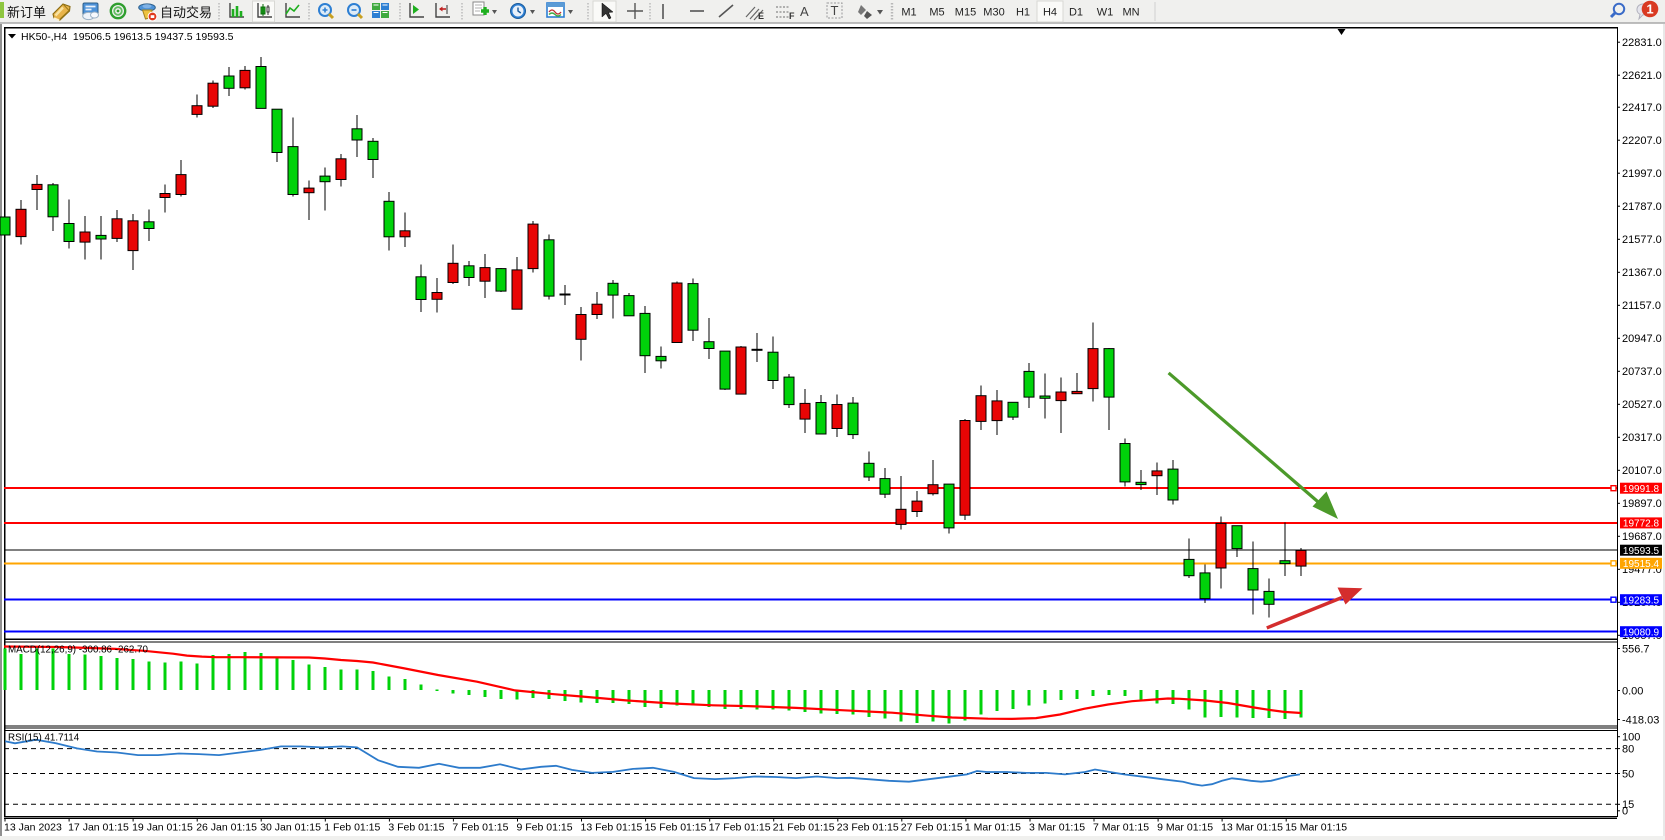 The image size is (1665, 840). What do you see at coordinates (1076, 13) in the screenshot?
I see `svg-text: D1` at bounding box center [1076, 13].